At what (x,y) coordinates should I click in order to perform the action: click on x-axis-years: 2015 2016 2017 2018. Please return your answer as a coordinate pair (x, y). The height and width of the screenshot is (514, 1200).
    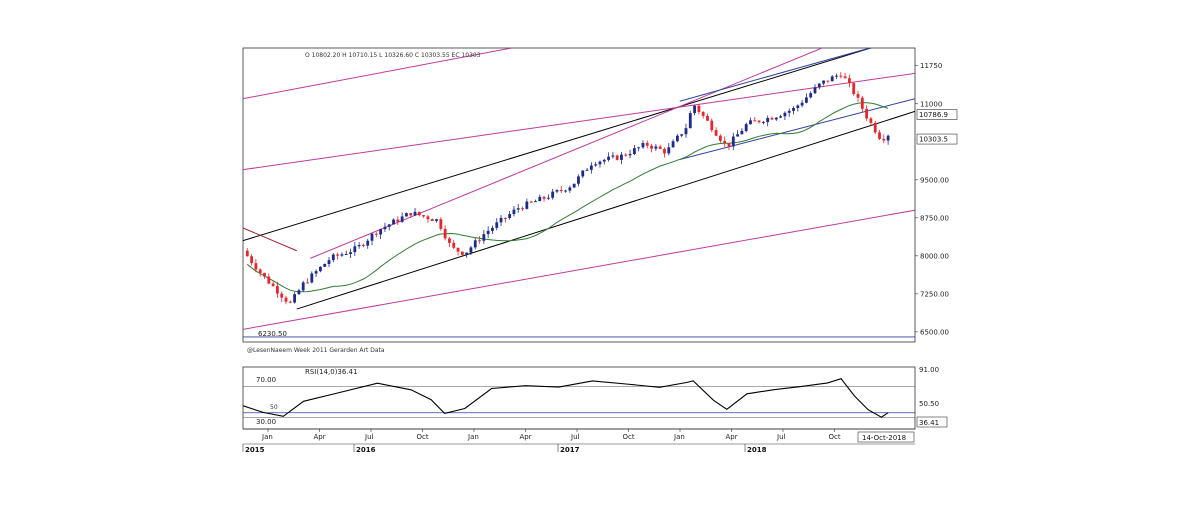
    Looking at the image, I should click on (504, 449).